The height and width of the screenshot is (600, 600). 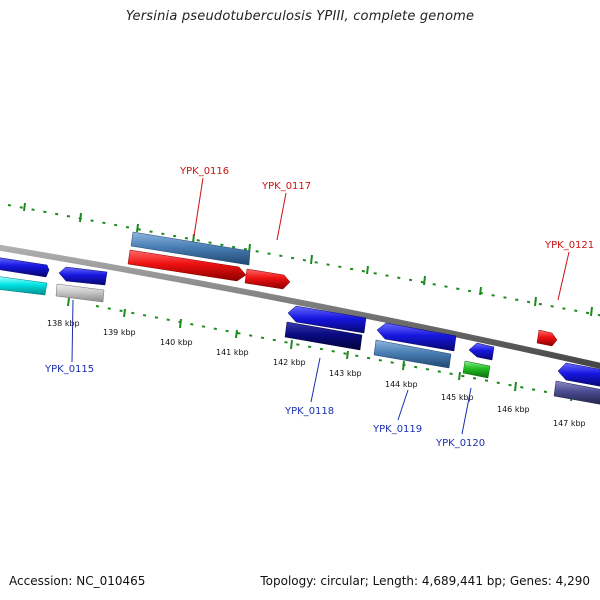 I want to click on scale-label: 147 kbp, so click(x=569, y=423).